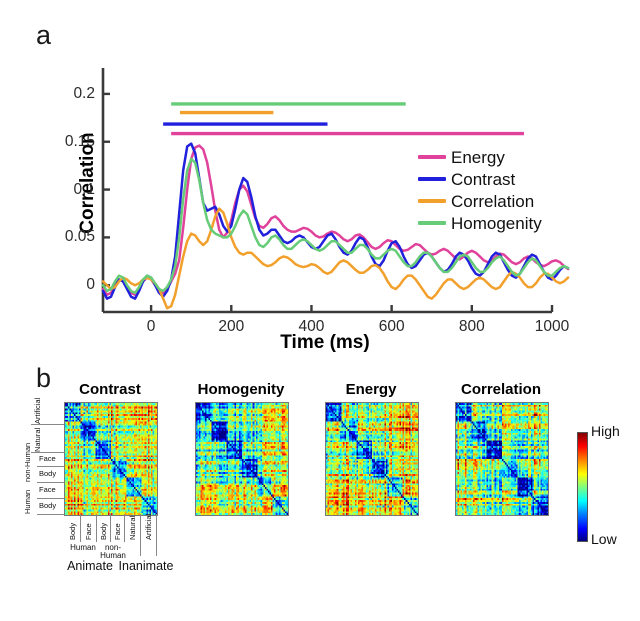  What do you see at coordinates (598, 485) in the screenshot?
I see `colorbar-group: High Low` at bounding box center [598, 485].